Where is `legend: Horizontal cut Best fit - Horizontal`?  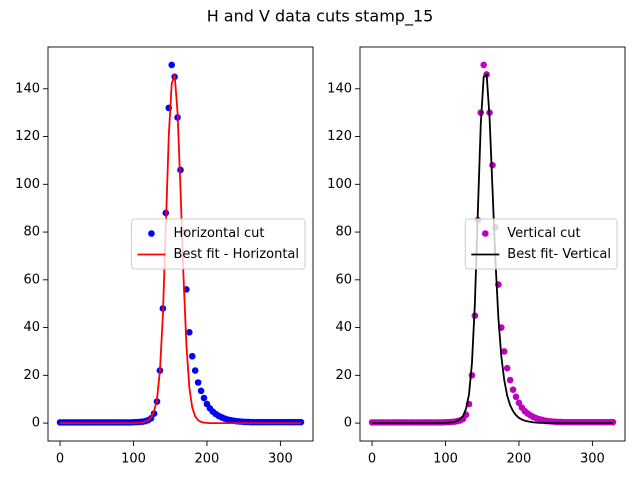 legend: Horizontal cut Best fit - Horizontal is located at coordinates (218, 244).